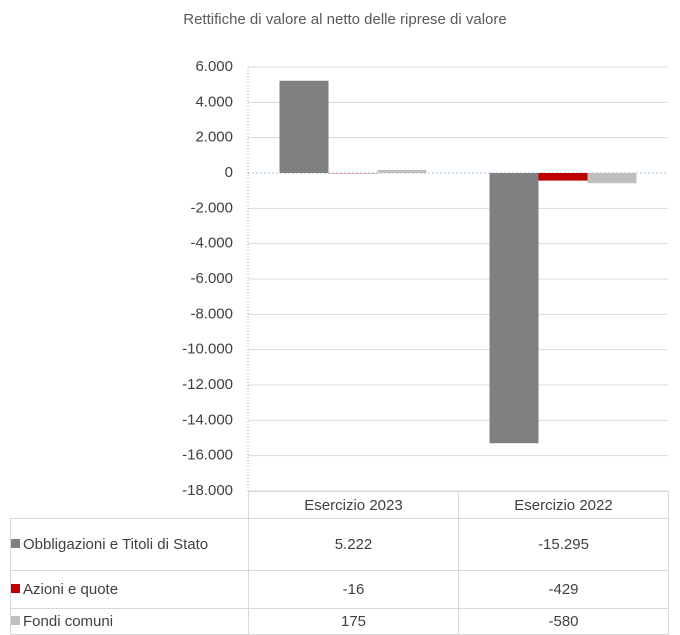  What do you see at coordinates (354, 622) in the screenshot?
I see `data-label: 175` at bounding box center [354, 622].